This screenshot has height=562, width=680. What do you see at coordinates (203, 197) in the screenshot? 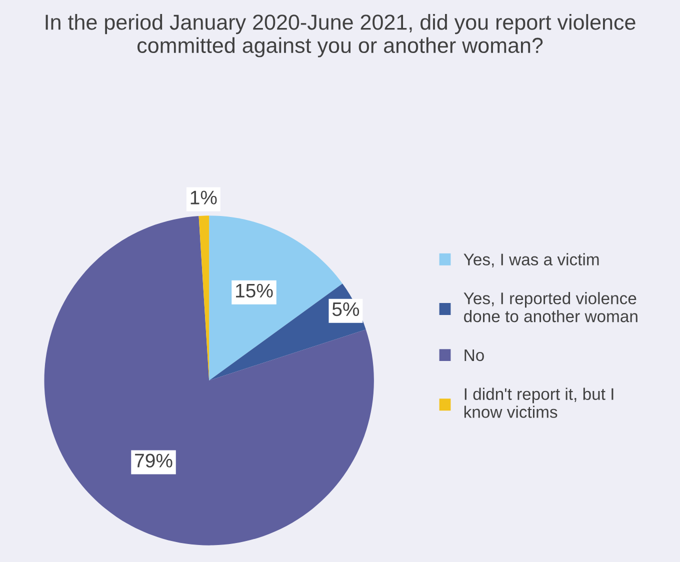
I see `data-label: 1%` at bounding box center [203, 197].